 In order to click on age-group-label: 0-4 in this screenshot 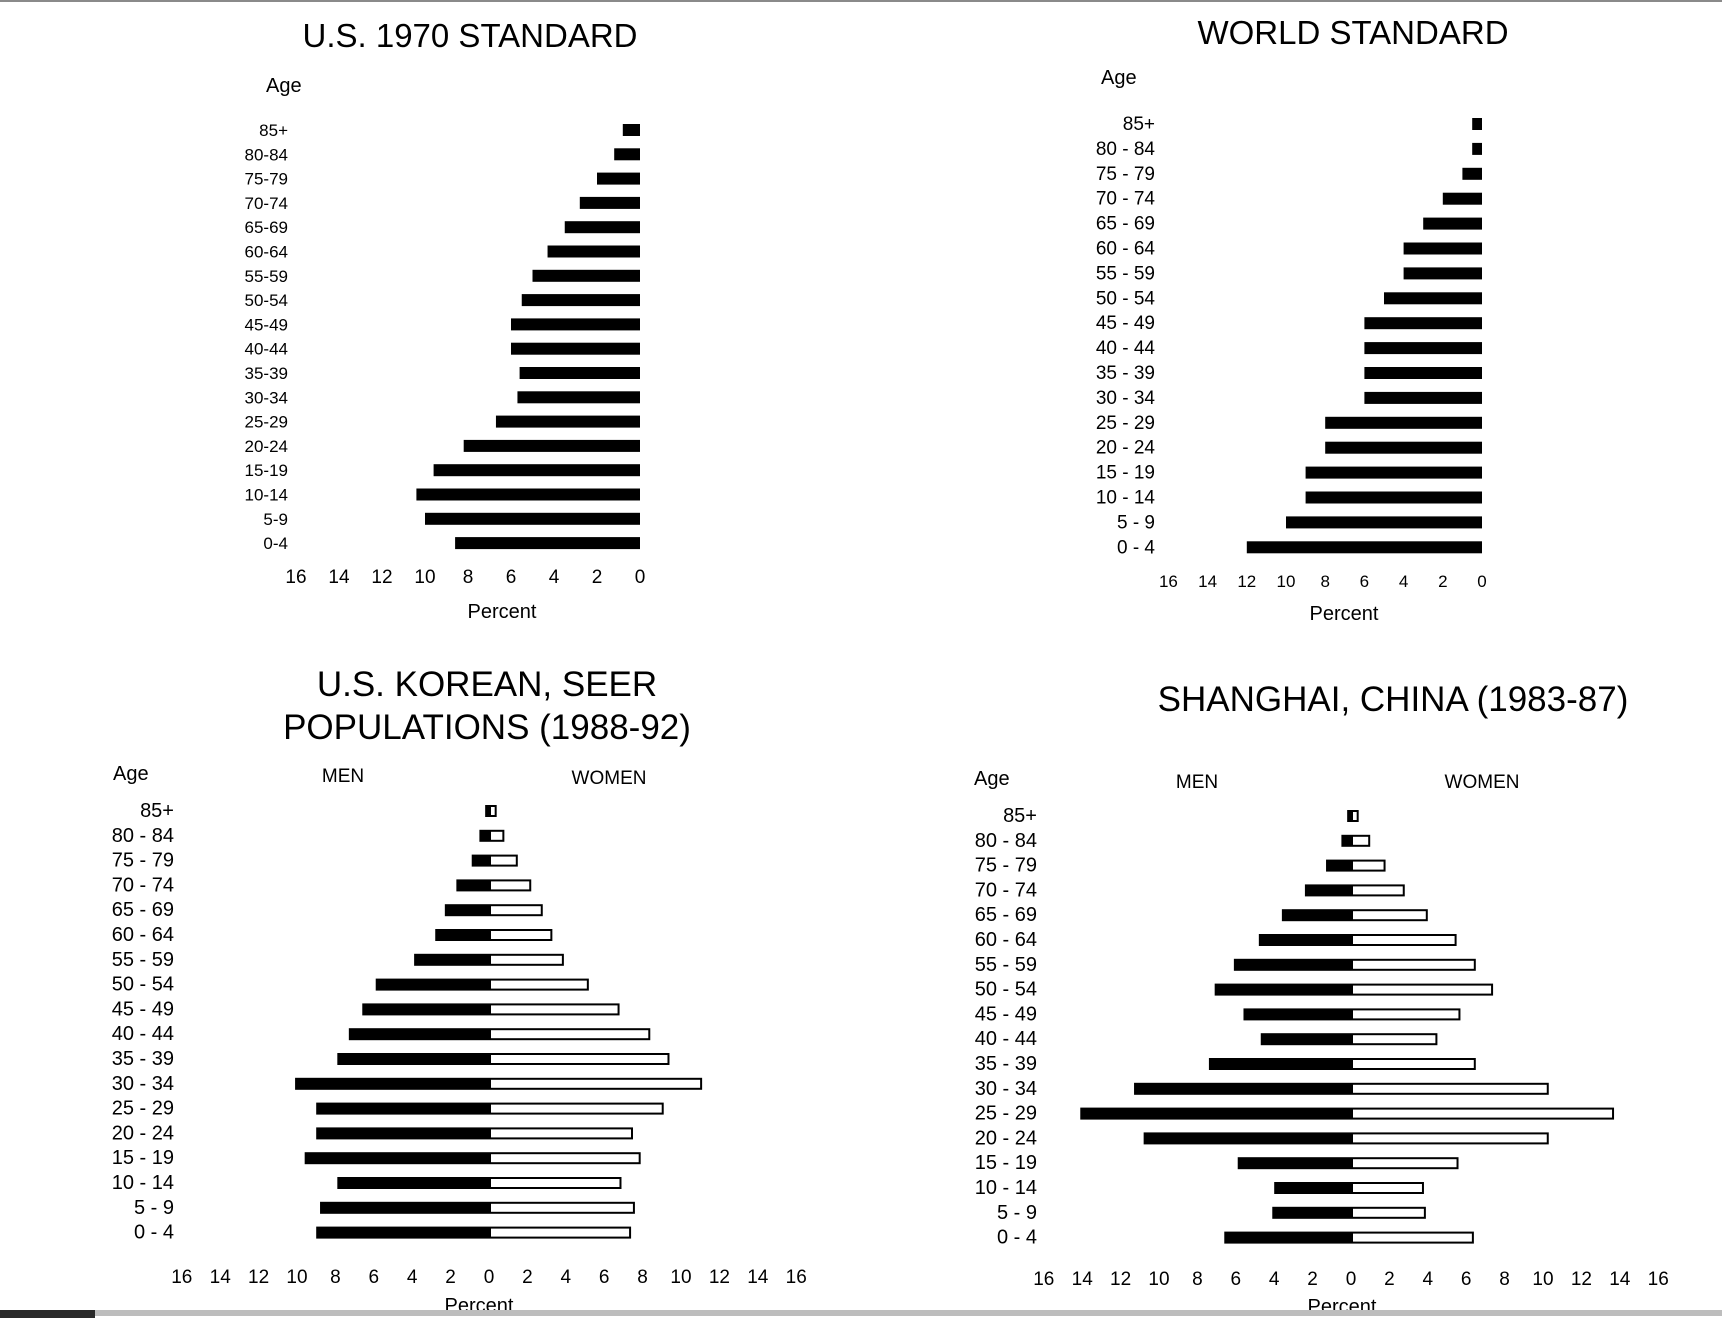, I will do `click(275, 543)`.